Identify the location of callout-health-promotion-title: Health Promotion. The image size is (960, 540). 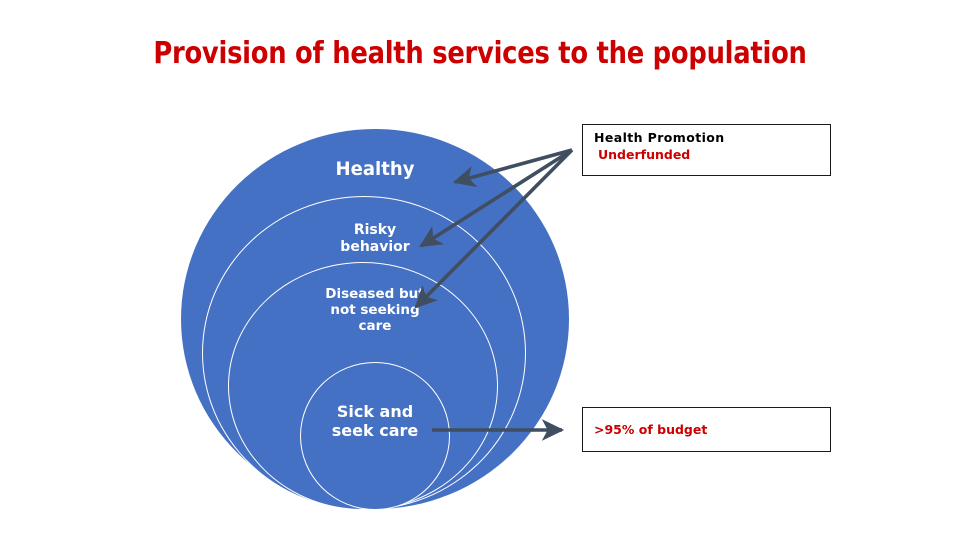
(659, 137).